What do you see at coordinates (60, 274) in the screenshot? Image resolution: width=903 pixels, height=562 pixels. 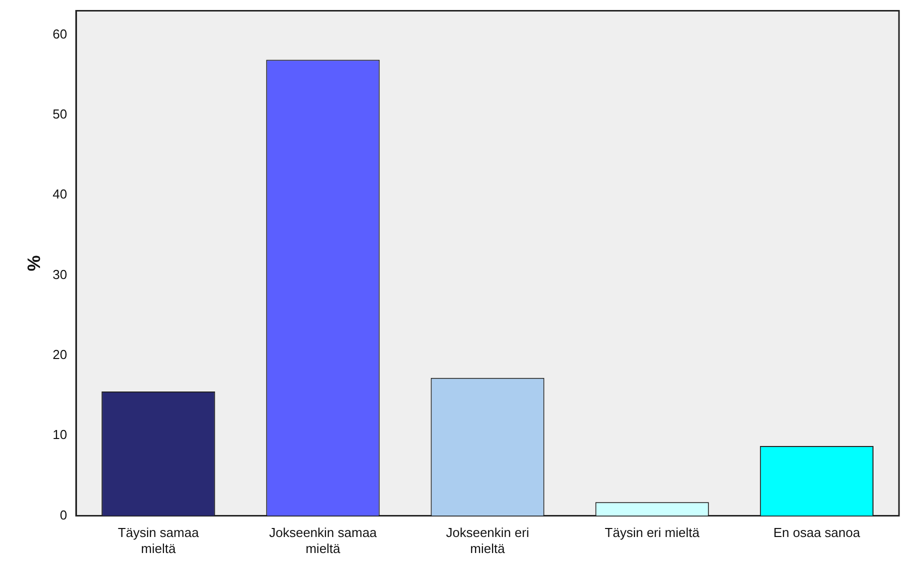 I see `y-tick-label: 30` at bounding box center [60, 274].